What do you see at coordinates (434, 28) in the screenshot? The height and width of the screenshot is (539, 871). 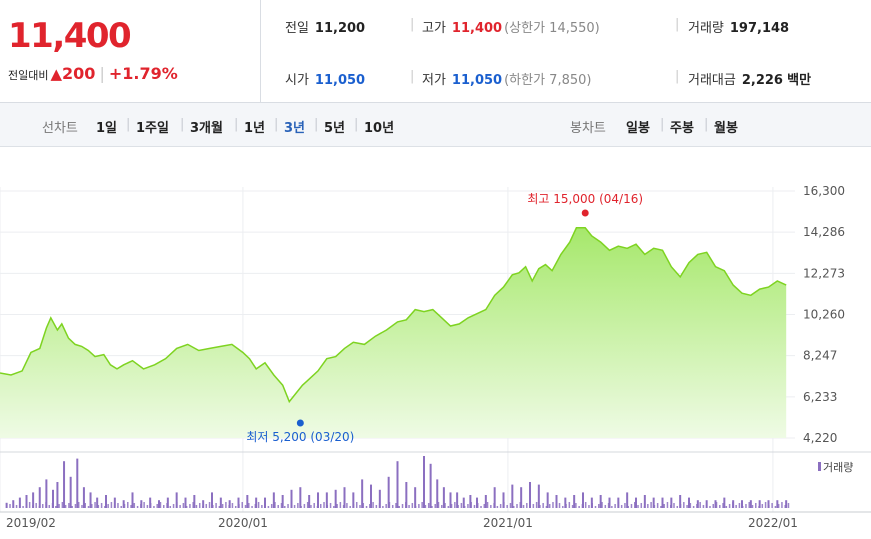 I see `high-label: 고가` at bounding box center [434, 28].